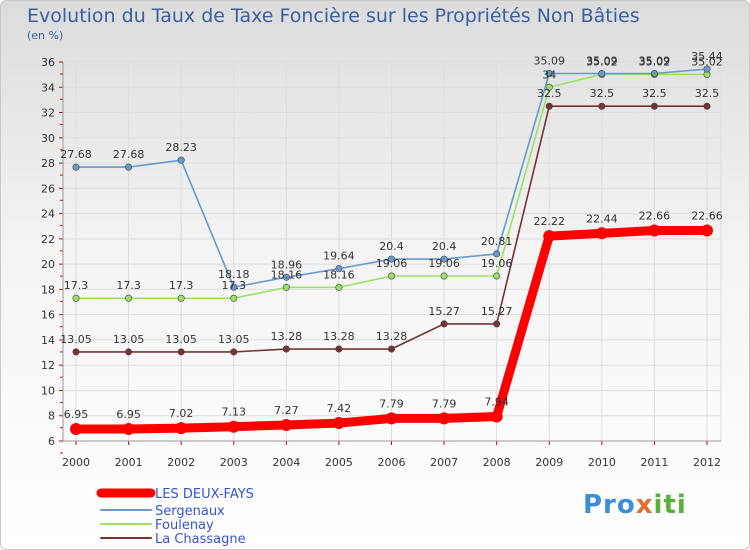 Image resolution: width=750 pixels, height=550 pixels. Describe the element at coordinates (286, 462) in the screenshot. I see `x-tick-label: 2004` at that location.